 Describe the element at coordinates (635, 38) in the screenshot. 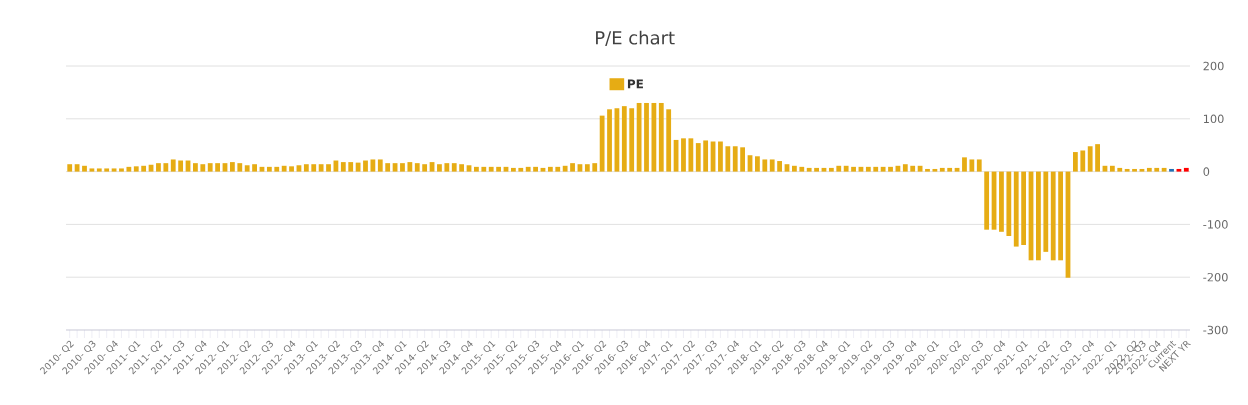

I see `chart-title: P/E chart` at that location.